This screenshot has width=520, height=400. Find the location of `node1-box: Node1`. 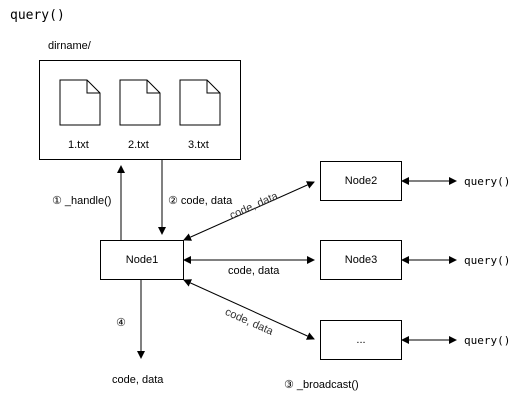

node1-box: Node1 is located at coordinates (142, 260).